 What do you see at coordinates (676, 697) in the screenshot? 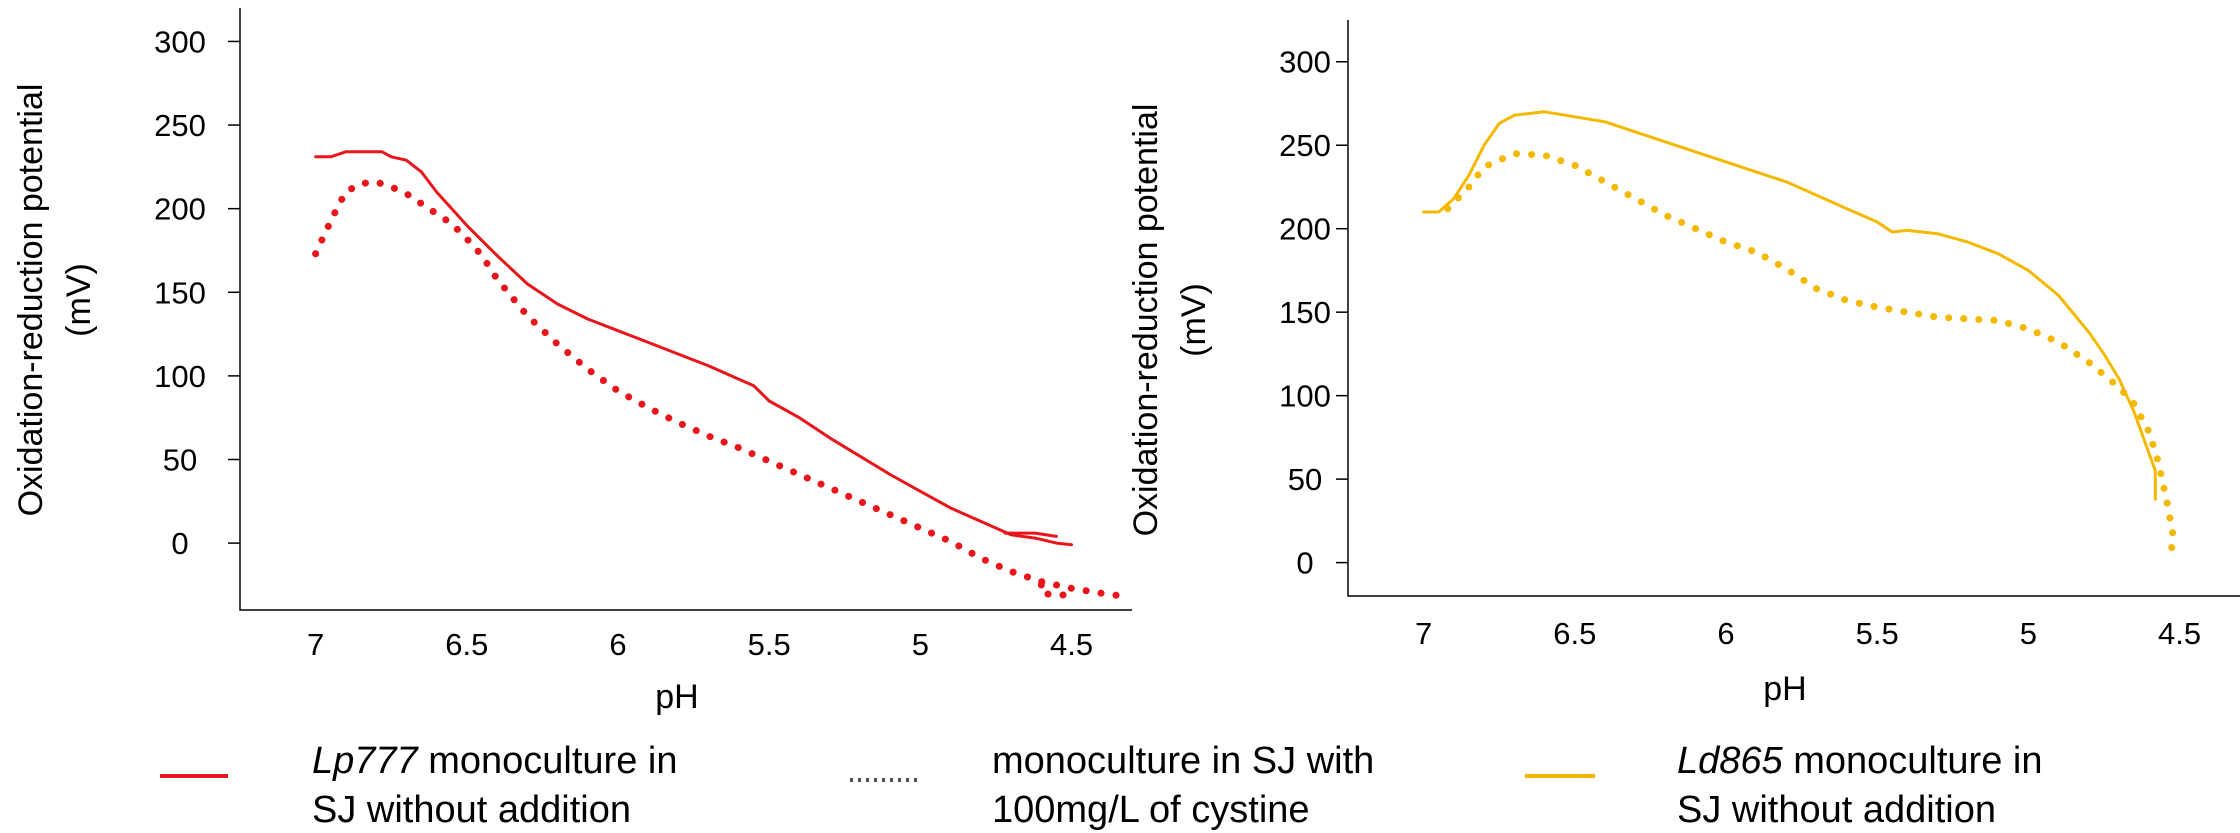
I see `x-axis-label-left: pH` at bounding box center [676, 697].